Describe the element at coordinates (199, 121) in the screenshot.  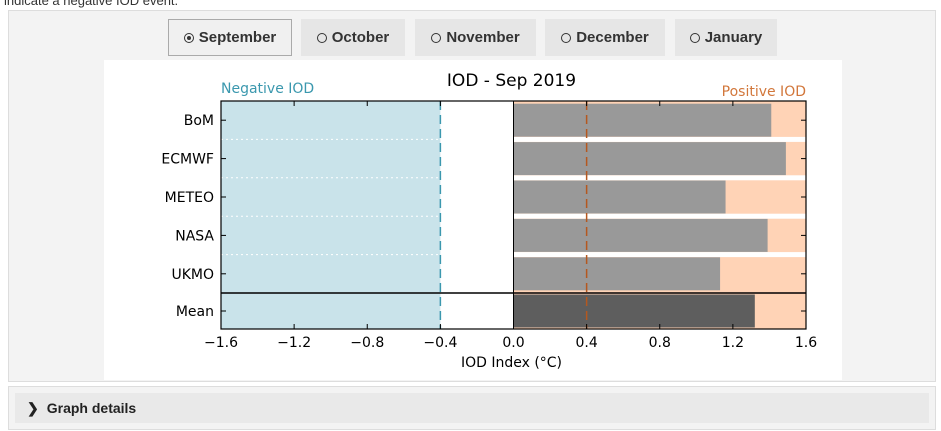
I see `y-tick-label: BoM` at that location.